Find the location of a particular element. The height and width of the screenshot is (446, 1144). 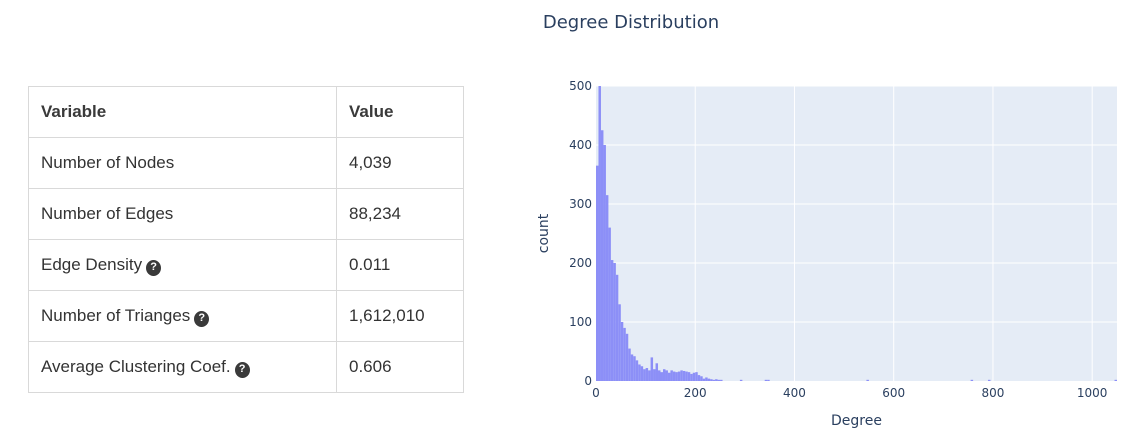

x-tick-label: 600 is located at coordinates (893, 393).